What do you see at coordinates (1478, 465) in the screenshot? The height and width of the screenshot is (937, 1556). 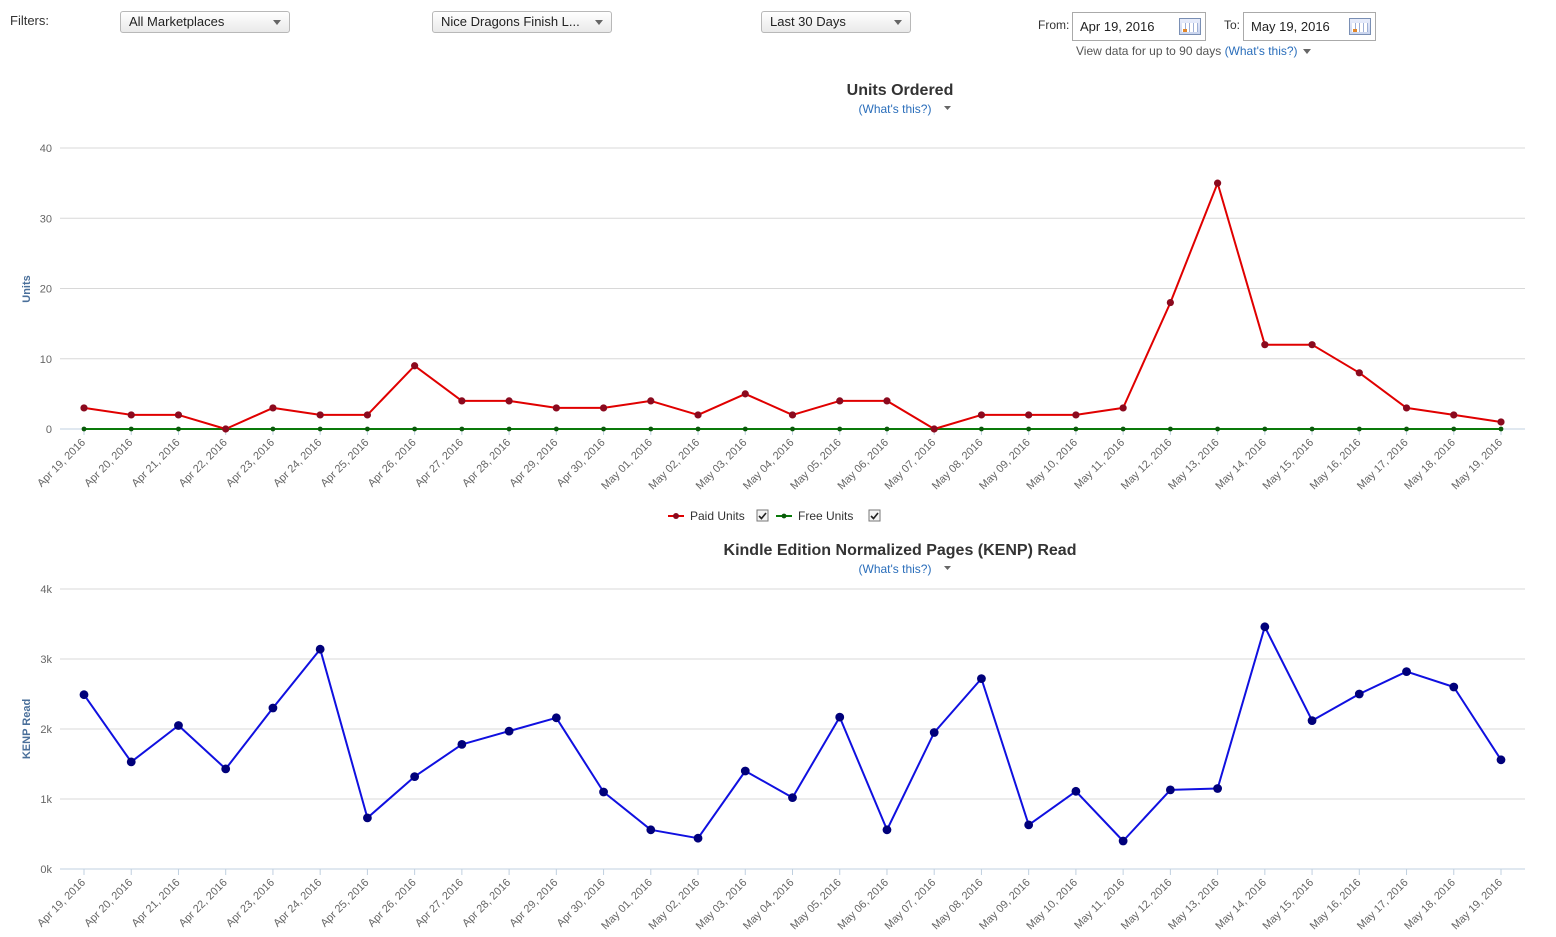 I see `x-tick-label: May 19, 2016` at bounding box center [1478, 465].